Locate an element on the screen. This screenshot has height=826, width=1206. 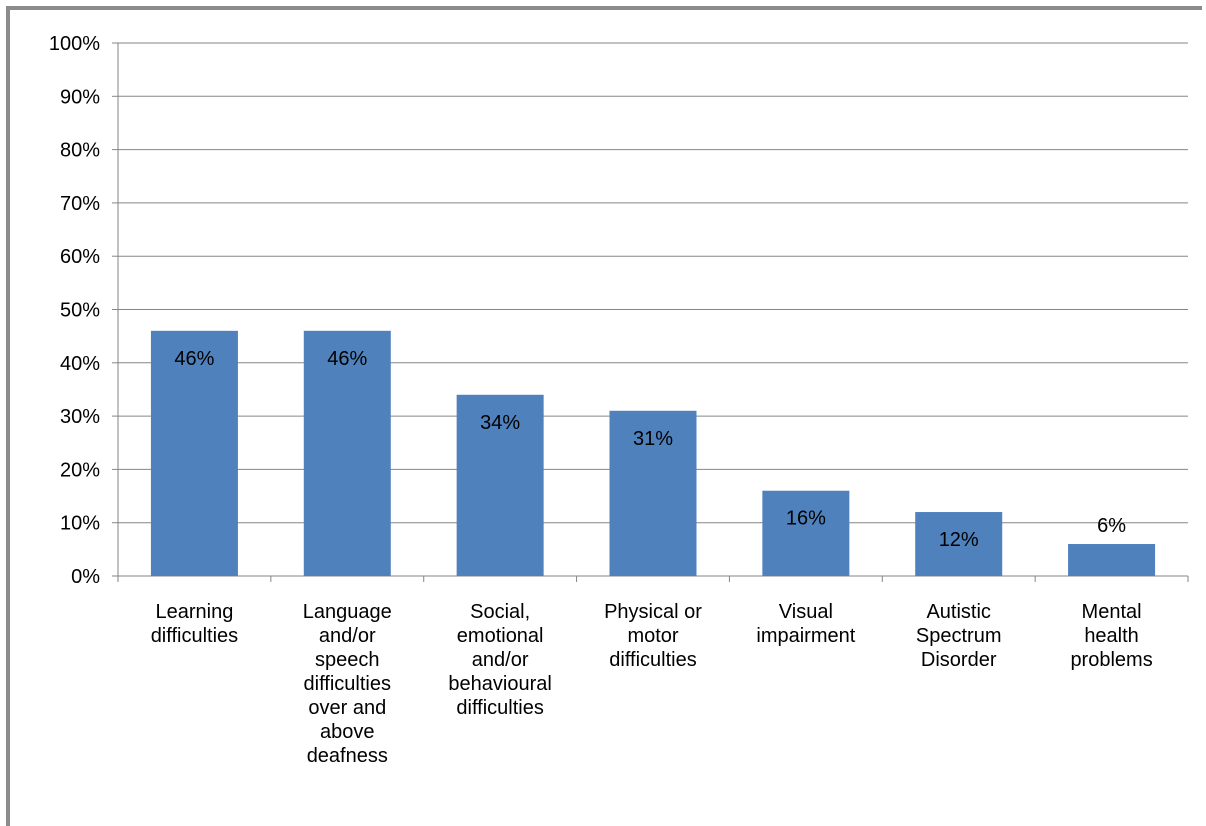
x-category-label-line: deafness is located at coordinates (347, 756).